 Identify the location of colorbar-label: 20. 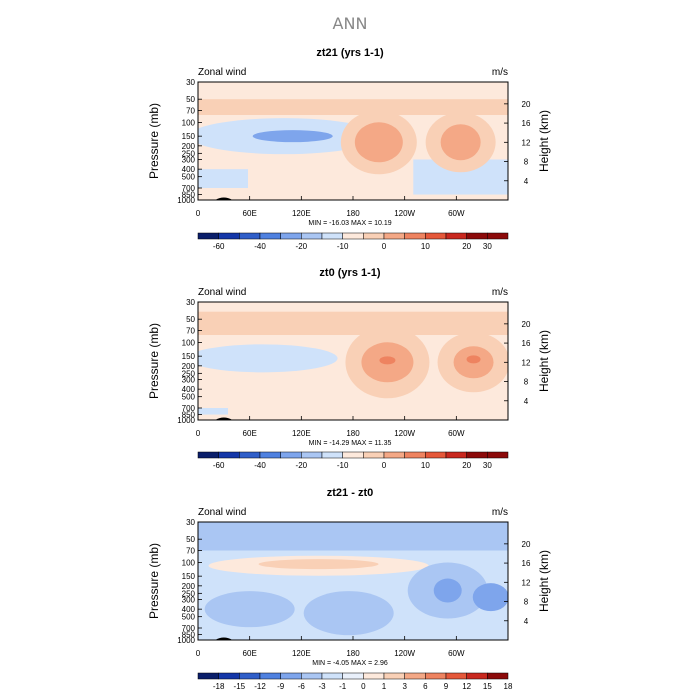
(466, 246).